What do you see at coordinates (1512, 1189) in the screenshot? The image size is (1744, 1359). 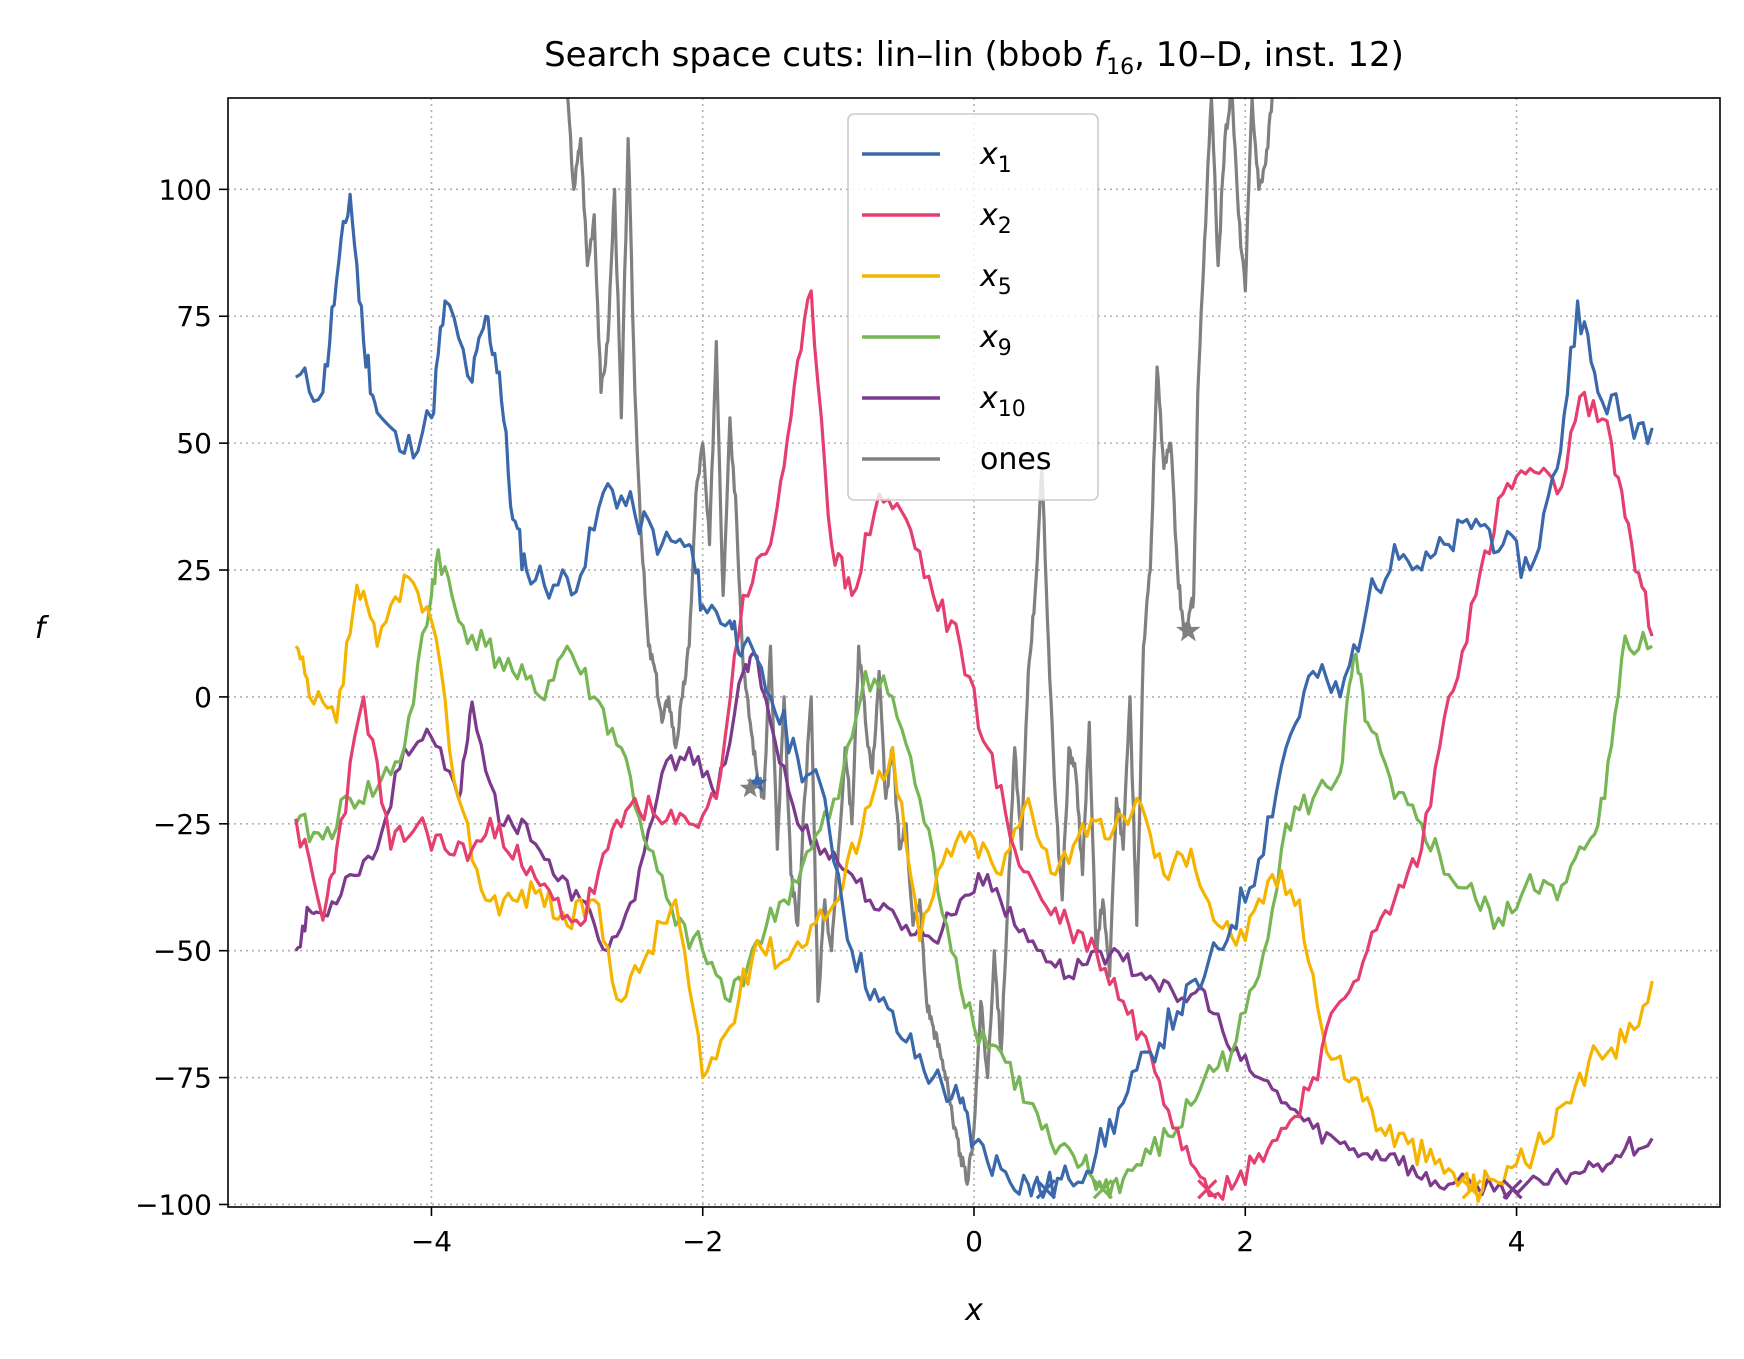 I see `minimum-marker-x10` at bounding box center [1512, 1189].